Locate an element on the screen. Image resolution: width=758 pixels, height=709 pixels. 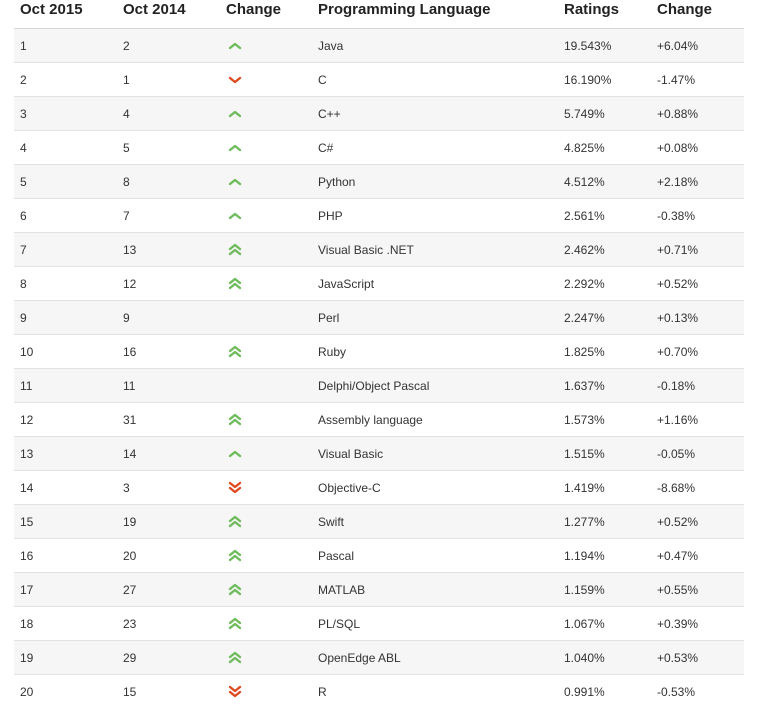
table-row: 13 14 Visual Basic 1.515% -0.05% is located at coordinates (379, 453).